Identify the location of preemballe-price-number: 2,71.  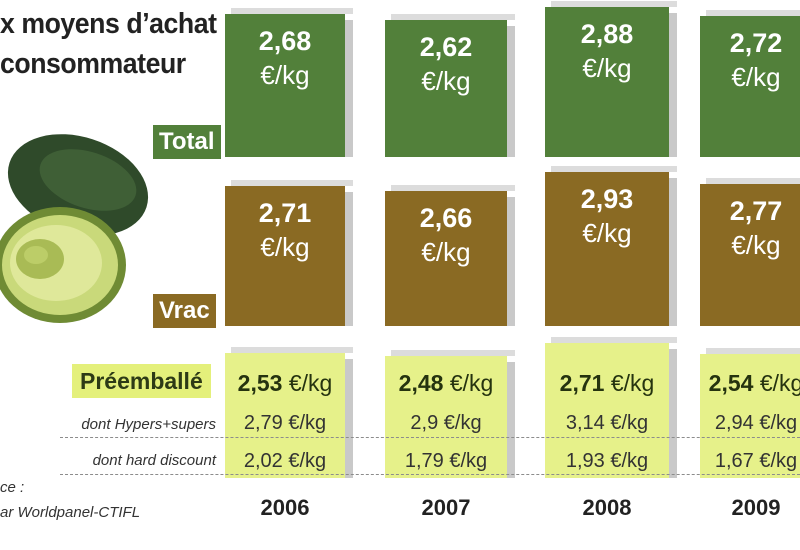
(582, 383).